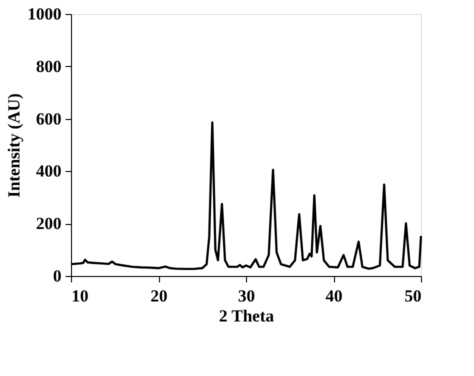  Describe the element at coordinates (49, 224) in the screenshot. I see `y-tick-label: 200` at that location.